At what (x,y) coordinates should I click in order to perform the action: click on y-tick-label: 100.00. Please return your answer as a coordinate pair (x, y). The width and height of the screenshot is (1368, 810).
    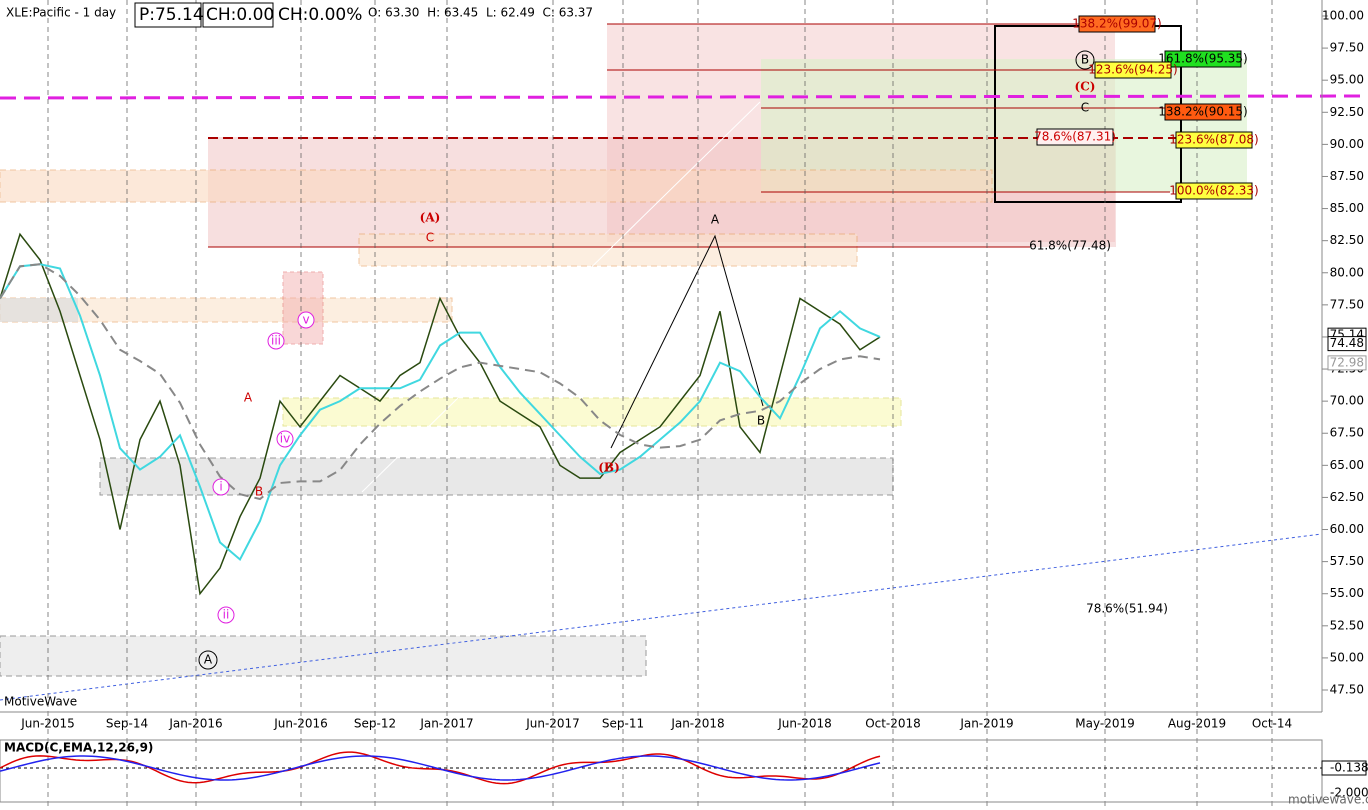
    Looking at the image, I should click on (1343, 16).